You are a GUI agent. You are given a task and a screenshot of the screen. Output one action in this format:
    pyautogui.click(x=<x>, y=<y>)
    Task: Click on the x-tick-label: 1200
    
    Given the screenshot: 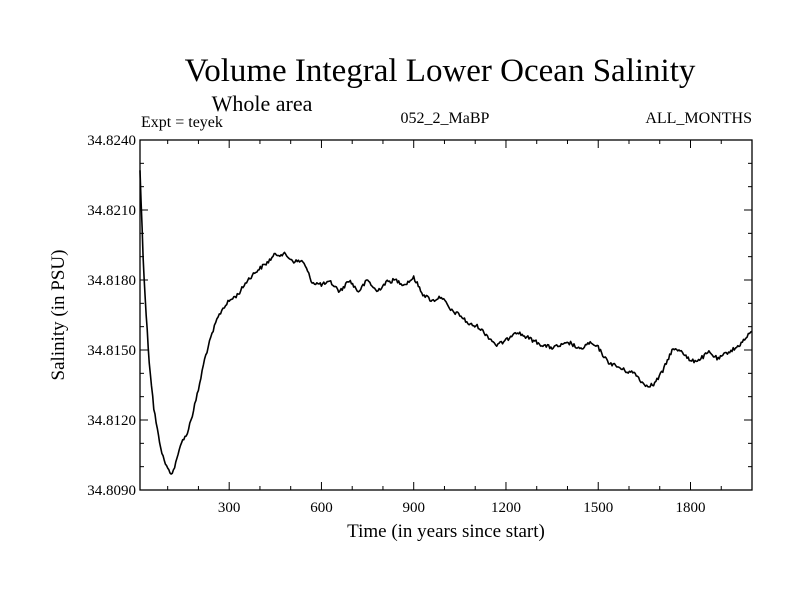 What is the action you would take?
    pyautogui.click(x=506, y=508)
    